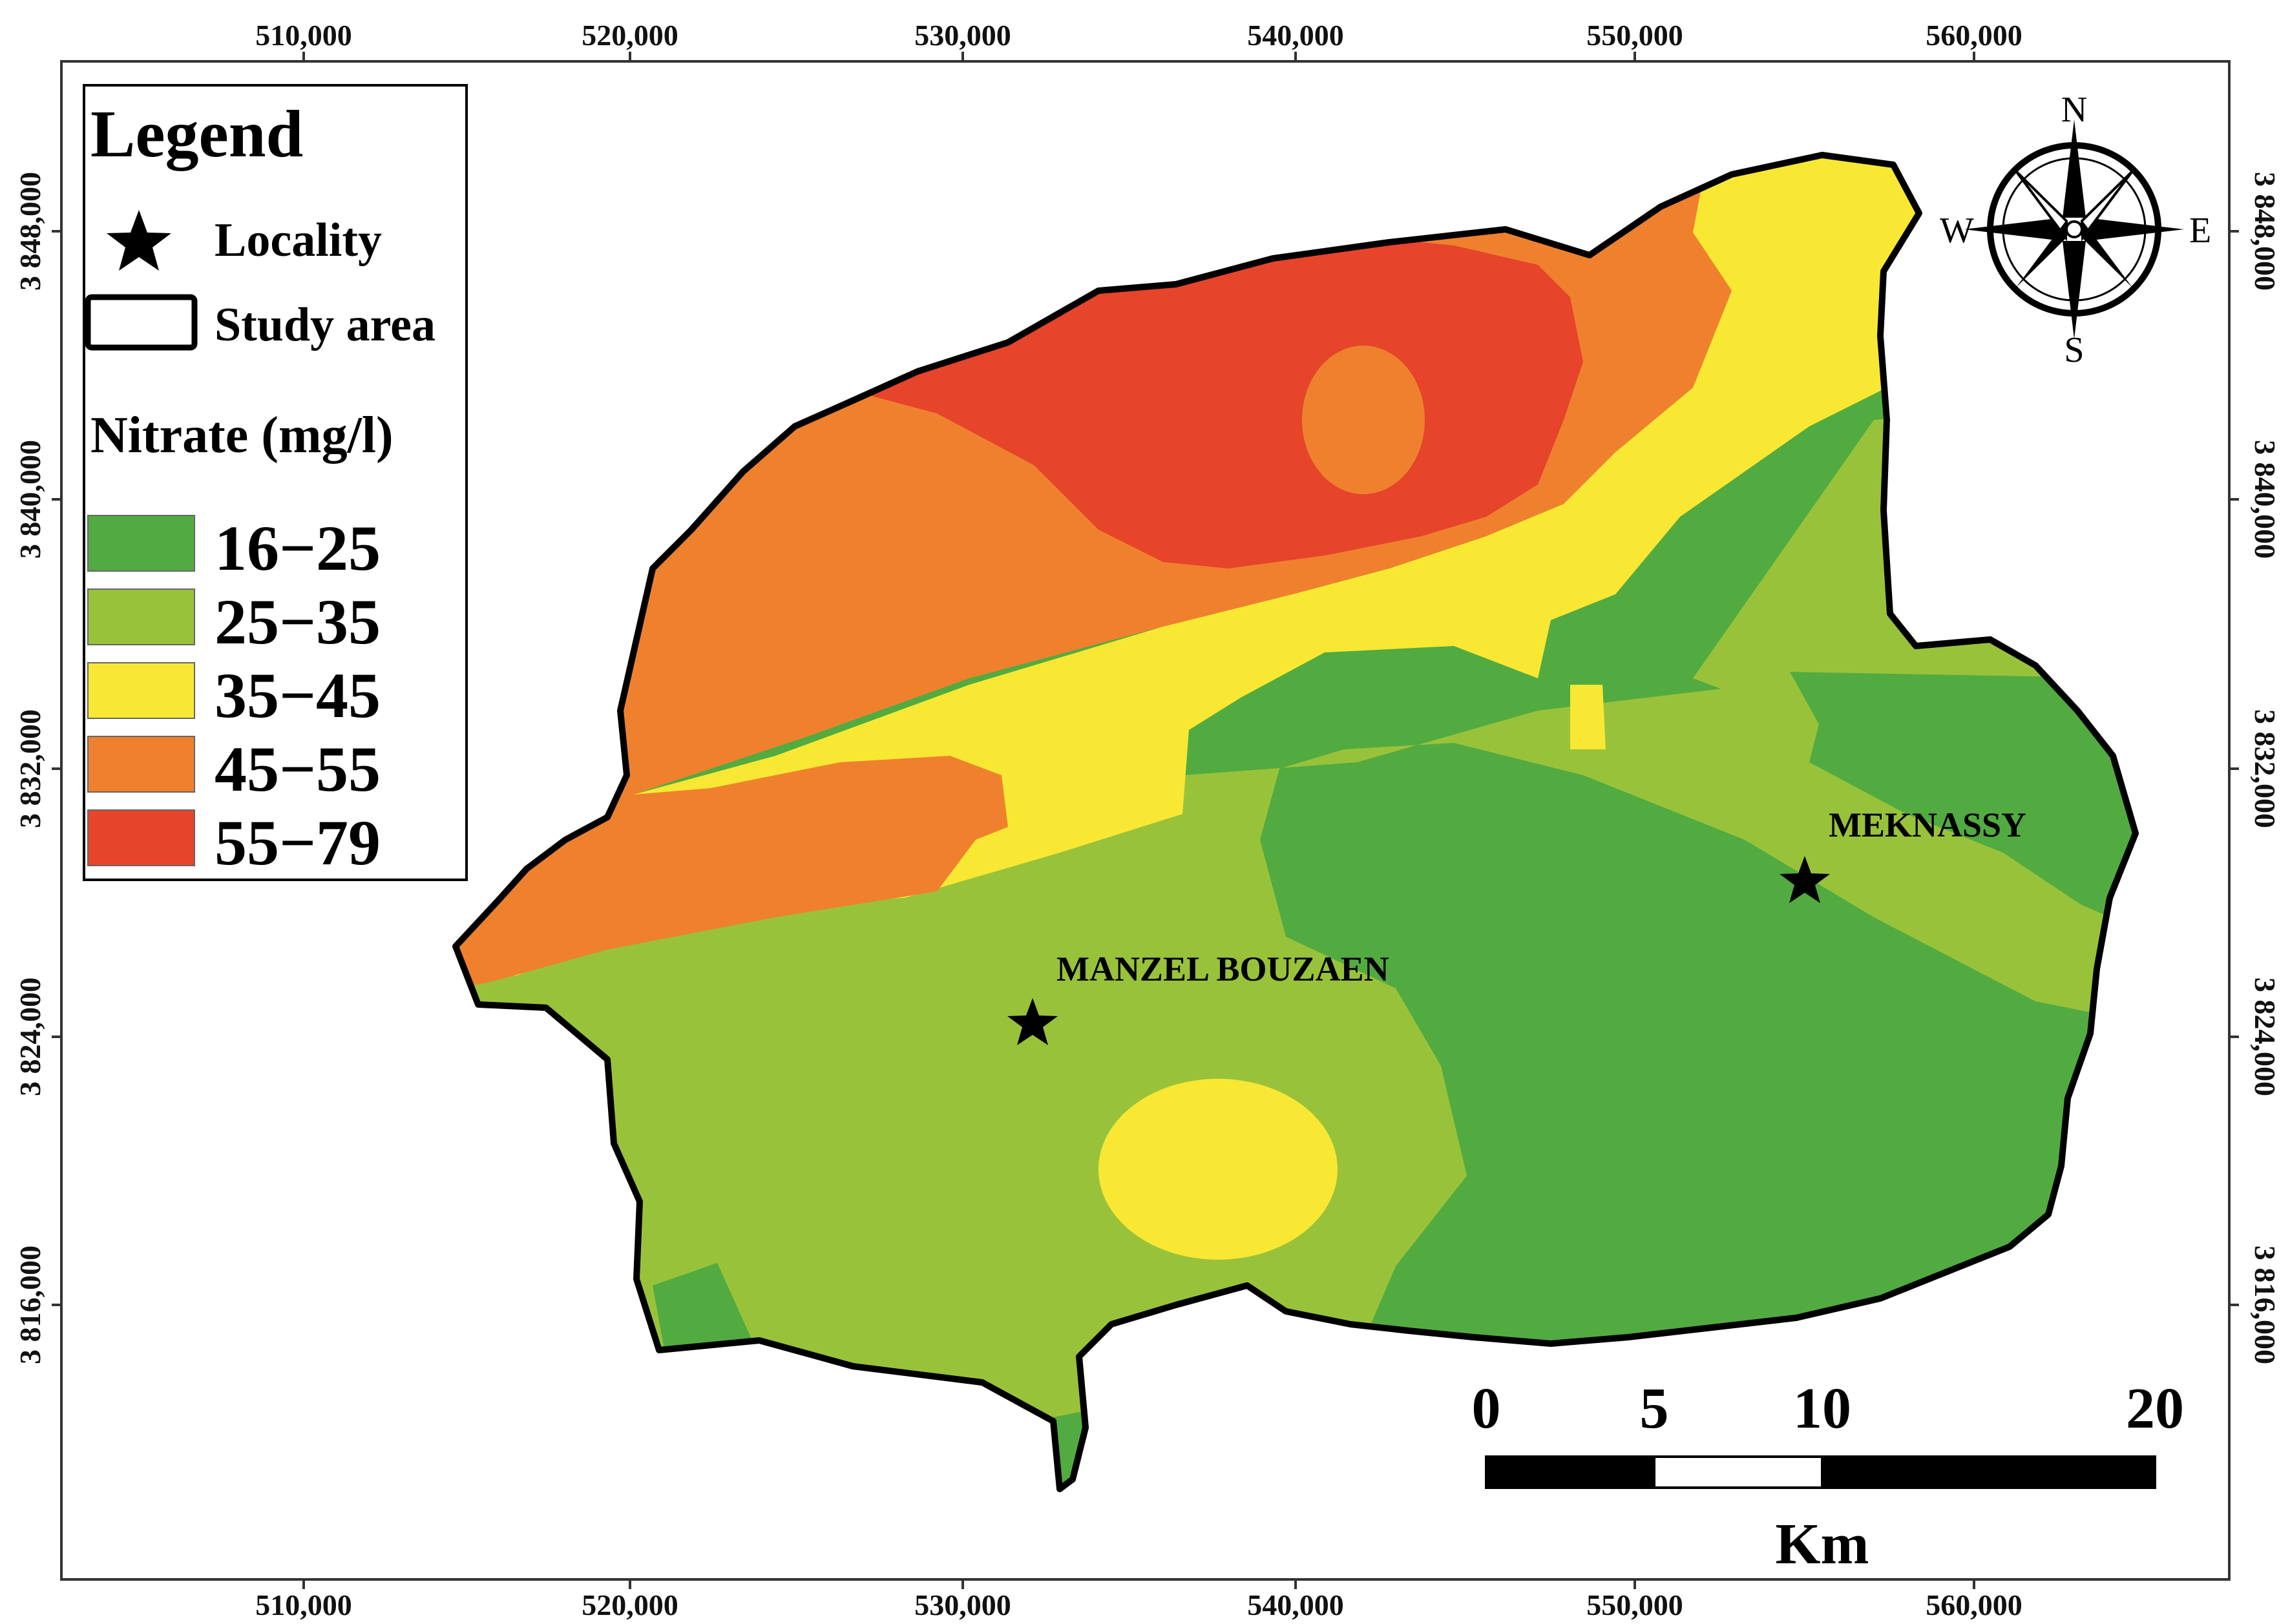  Describe the element at coordinates (298, 843) in the screenshot. I see `class-label: 55−79` at that location.